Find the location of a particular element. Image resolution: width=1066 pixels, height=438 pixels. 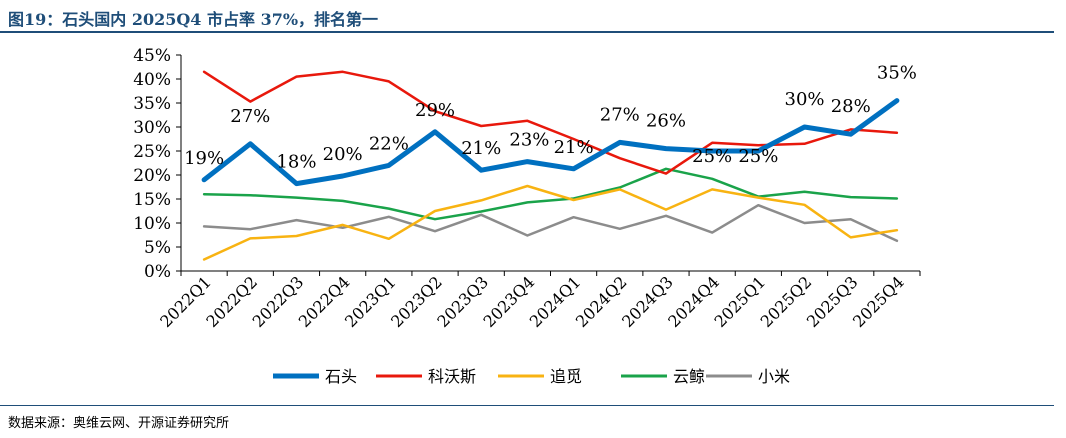

legend-label: 科沃斯 is located at coordinates (452, 376).